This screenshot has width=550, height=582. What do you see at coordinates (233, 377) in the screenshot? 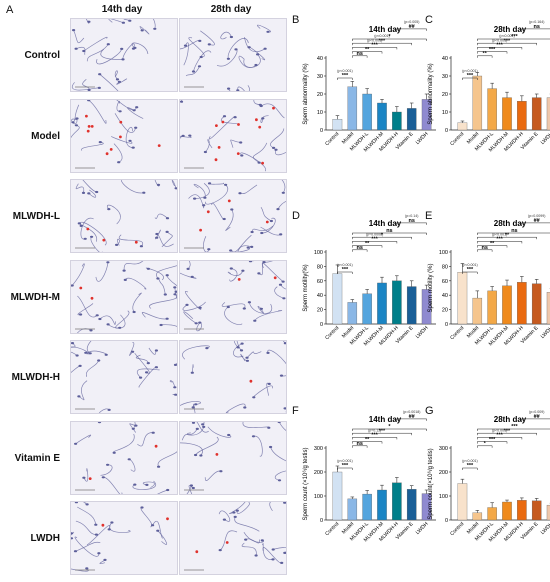
I see `micrograph-mlwdh-h-28th-day` at bounding box center [233, 377].